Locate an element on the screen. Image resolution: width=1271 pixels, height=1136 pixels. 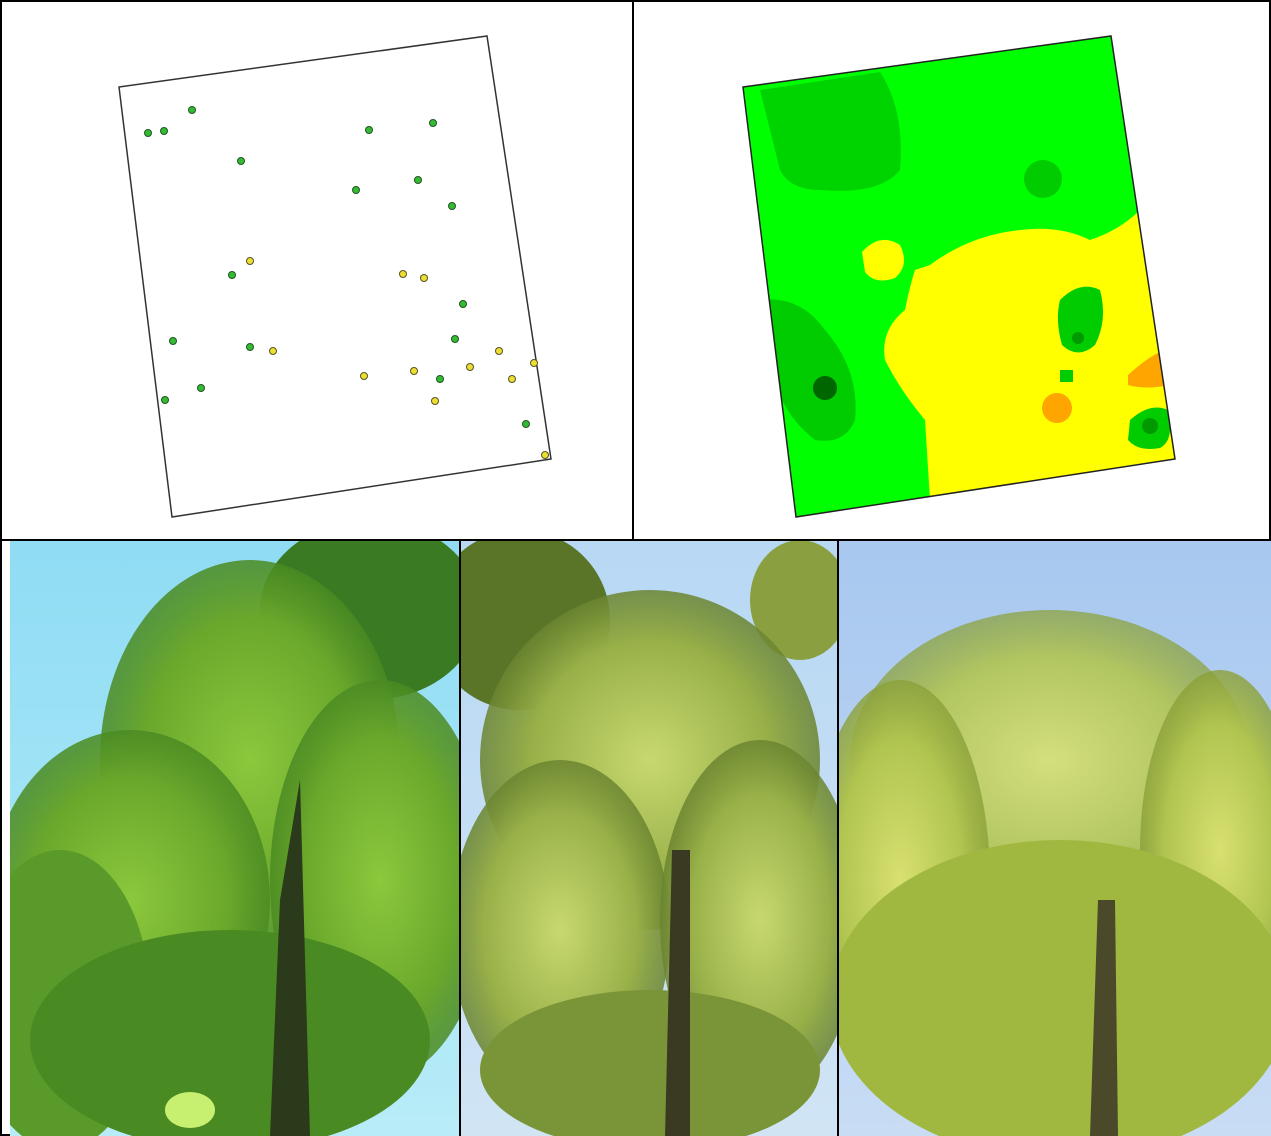
yellow-points is located at coordinates (397, 358).